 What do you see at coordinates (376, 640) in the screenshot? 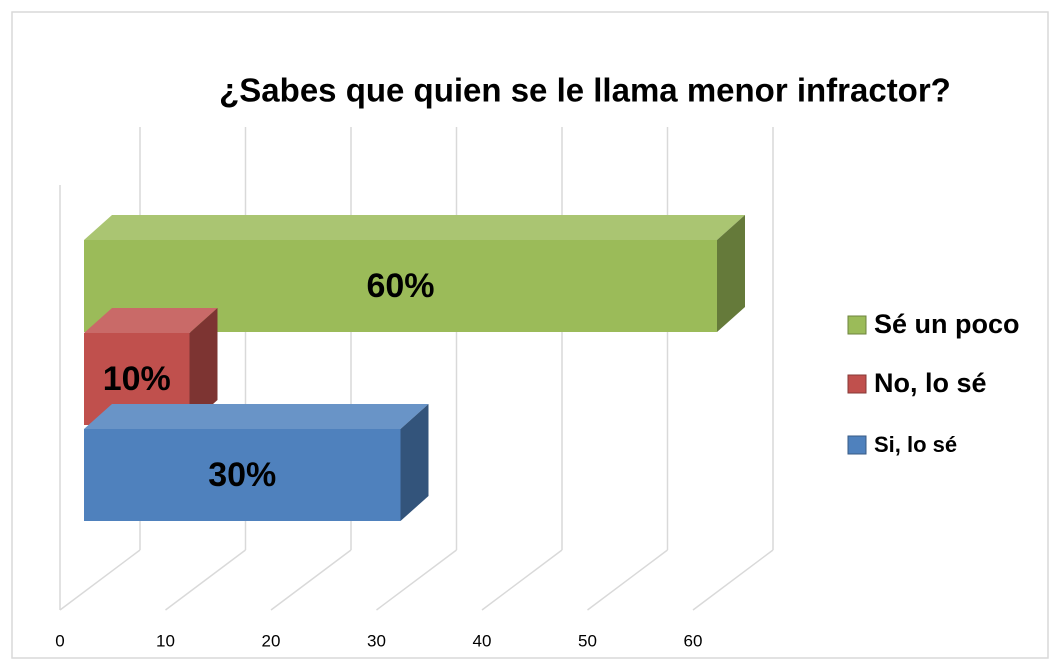
I see `x-tick-label: 30` at bounding box center [376, 640].